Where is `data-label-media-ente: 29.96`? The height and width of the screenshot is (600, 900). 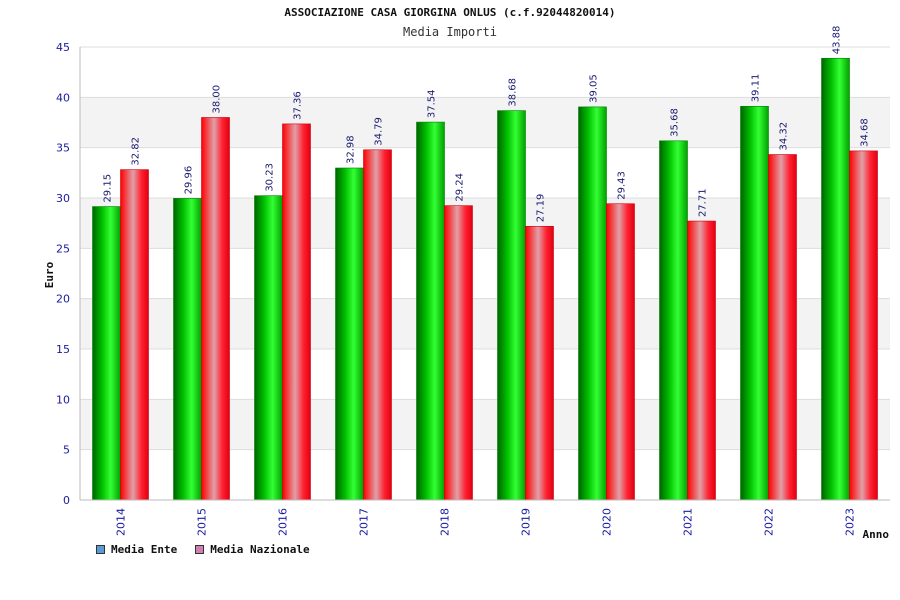
data-label-media-ente: 29.96 is located at coordinates (189, 180).